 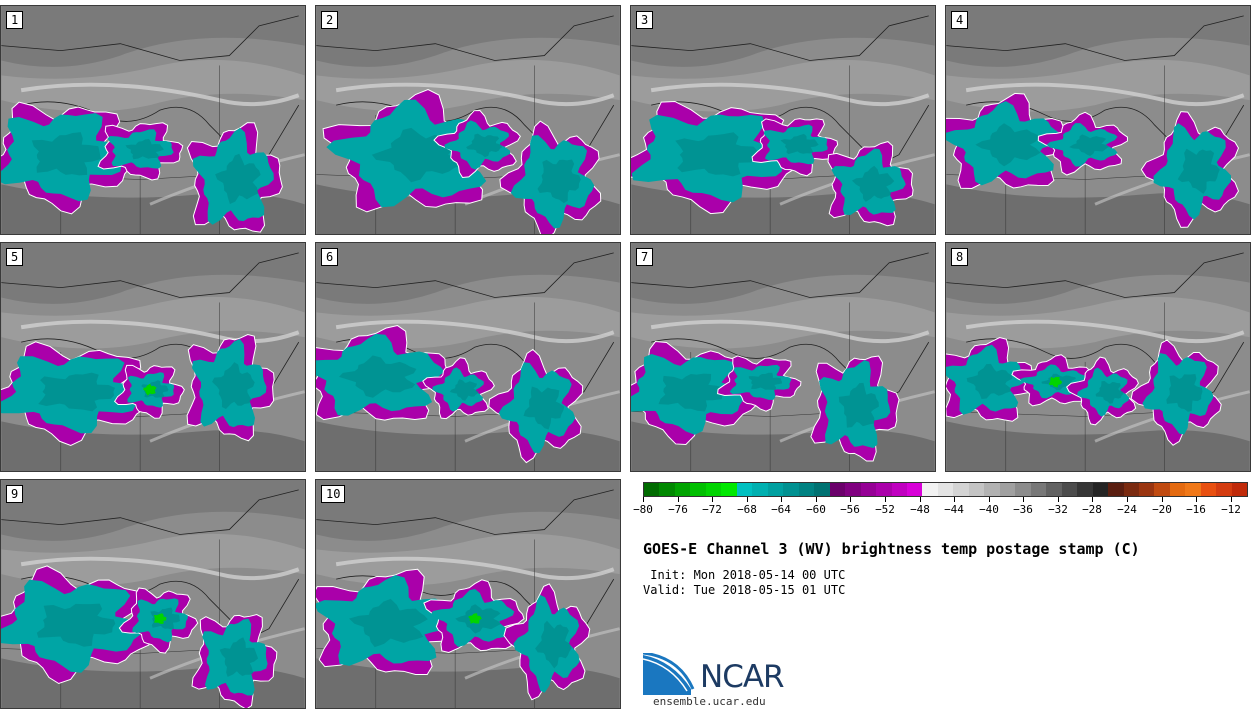 What do you see at coordinates (1127, 509) in the screenshot?
I see `colorbar-tick-label: −24` at bounding box center [1127, 509].